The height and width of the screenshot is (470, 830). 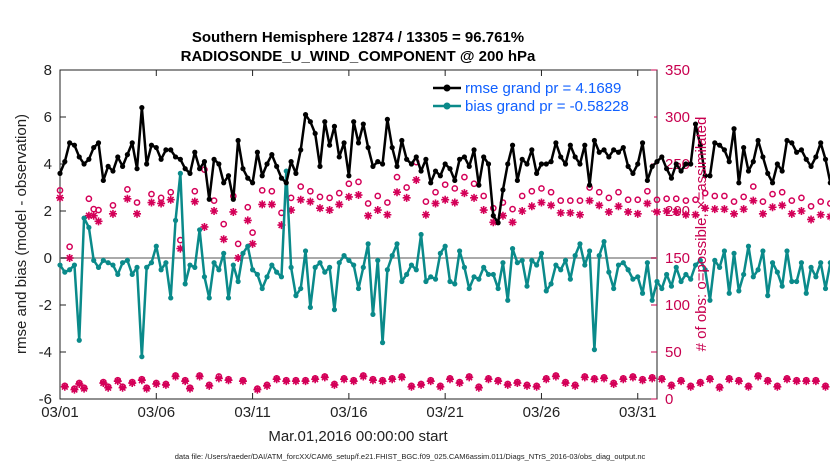 What do you see at coordinates (45, 352) in the screenshot?
I see `left-y-tick-label: -4` at bounding box center [45, 352].